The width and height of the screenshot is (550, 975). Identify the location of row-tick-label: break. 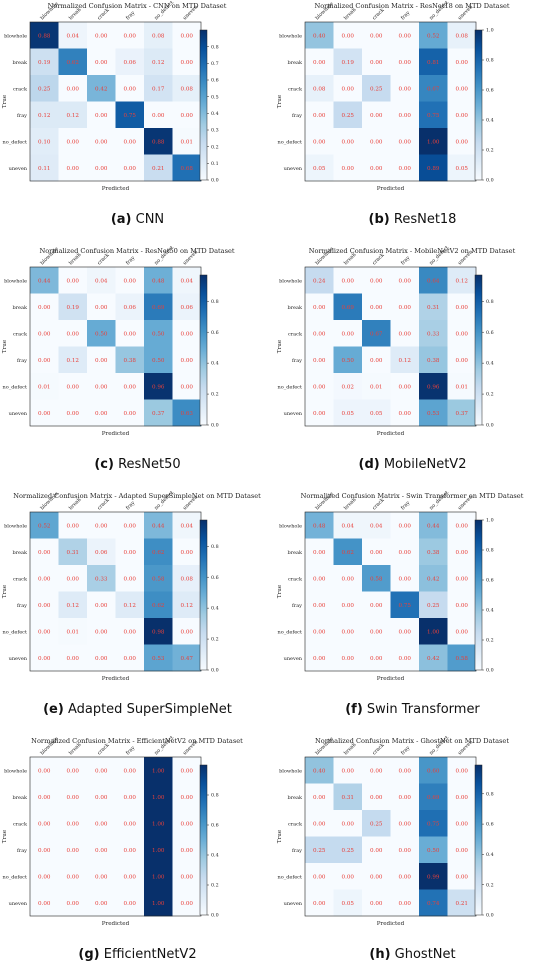
(20, 63).